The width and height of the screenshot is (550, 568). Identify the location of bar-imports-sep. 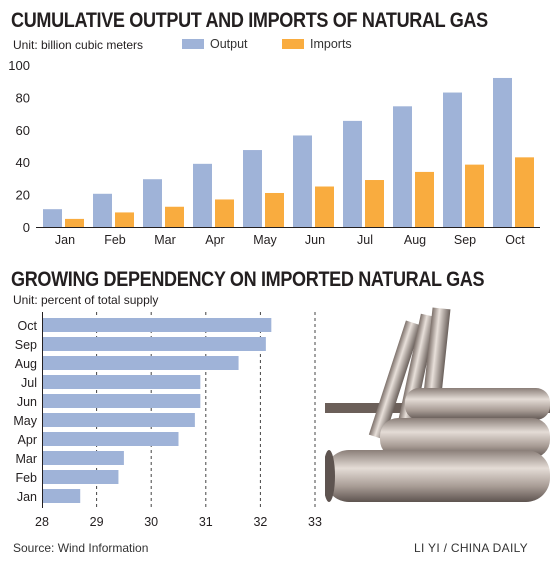
(474, 195).